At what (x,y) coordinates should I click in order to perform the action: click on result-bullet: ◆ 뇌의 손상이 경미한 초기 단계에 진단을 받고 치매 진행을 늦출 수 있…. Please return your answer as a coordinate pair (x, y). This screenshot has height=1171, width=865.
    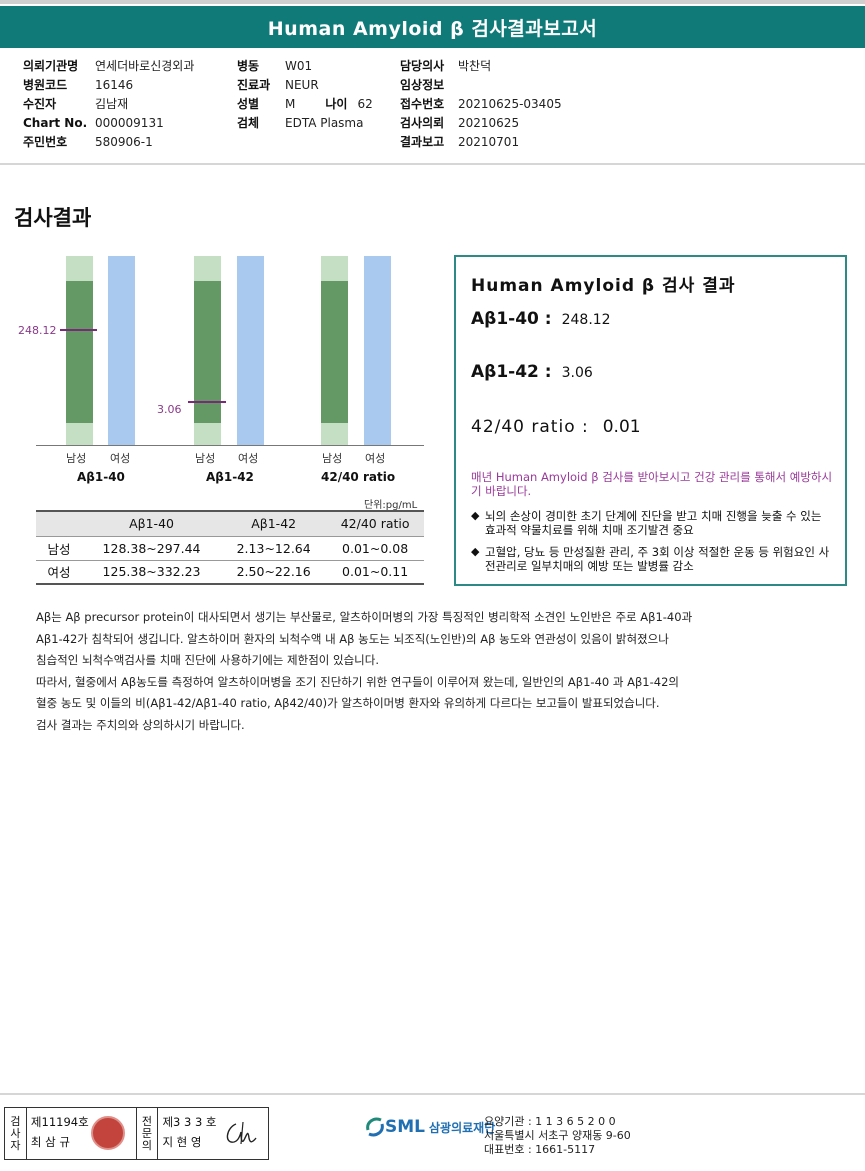
    Looking at the image, I should click on (652, 523).